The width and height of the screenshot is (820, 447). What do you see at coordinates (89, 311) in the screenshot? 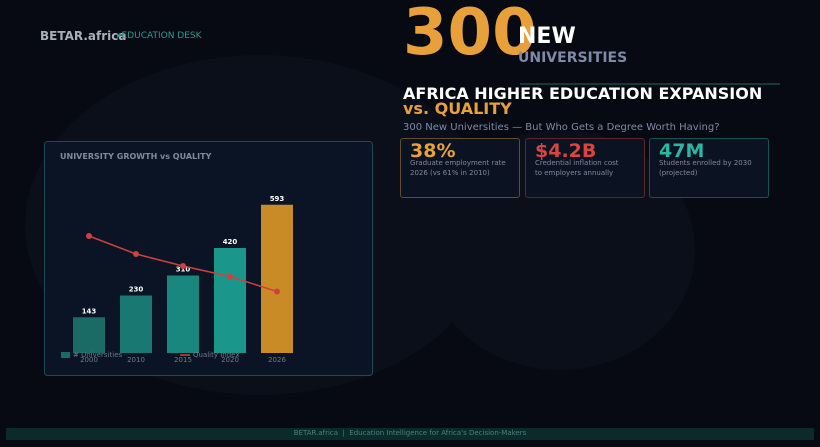
I see `value-label: 143` at bounding box center [89, 311].